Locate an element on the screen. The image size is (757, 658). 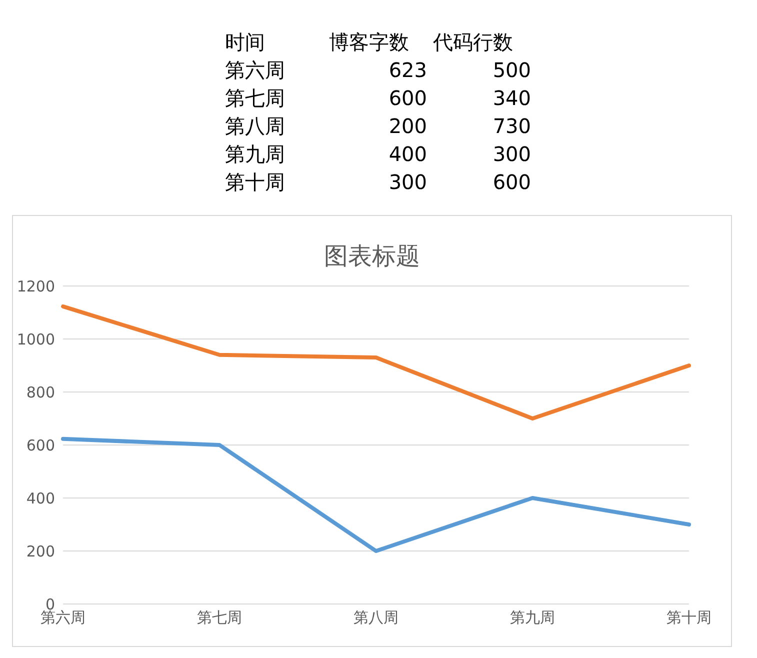
text: 时间 is located at coordinates (245, 42).